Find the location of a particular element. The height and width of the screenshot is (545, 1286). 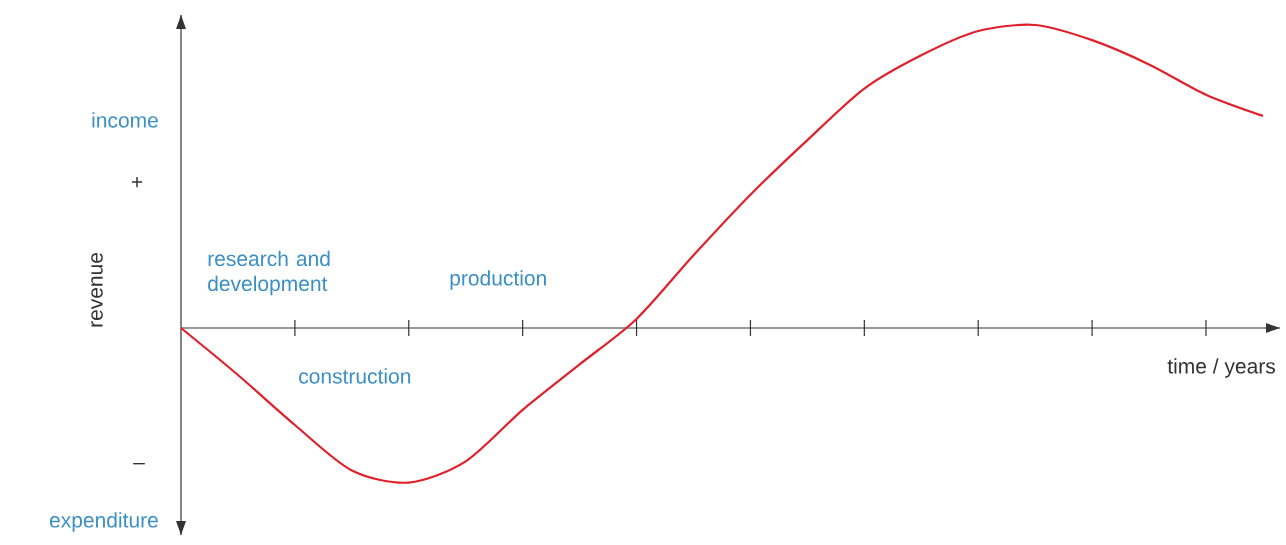

text: income is located at coordinates (125, 120).